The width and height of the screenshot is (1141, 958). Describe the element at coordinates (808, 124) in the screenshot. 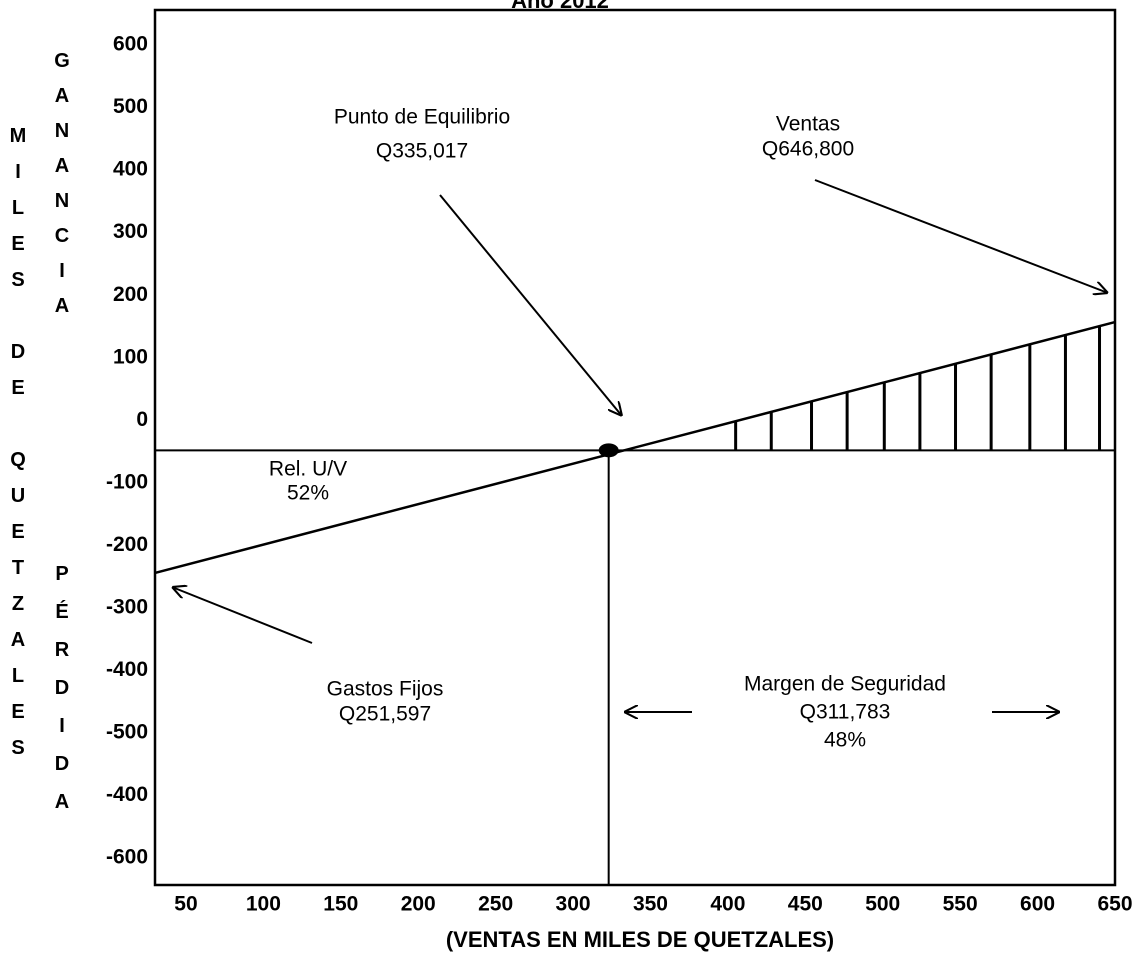

I see `annotation: Ventas` at that location.